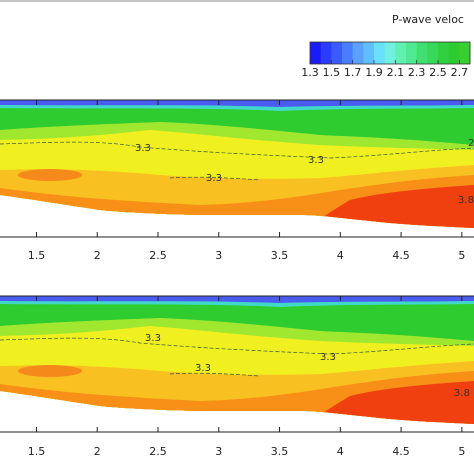 This screenshot has height=474, width=474. Describe the element at coordinates (353, 72) in the screenshot. I see `colorbar-tick-label: 1.7` at that location.